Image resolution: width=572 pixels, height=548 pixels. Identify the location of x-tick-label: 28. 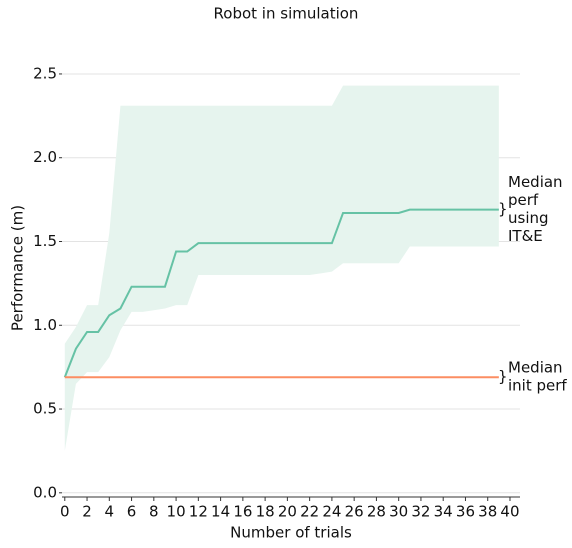
(376, 512).